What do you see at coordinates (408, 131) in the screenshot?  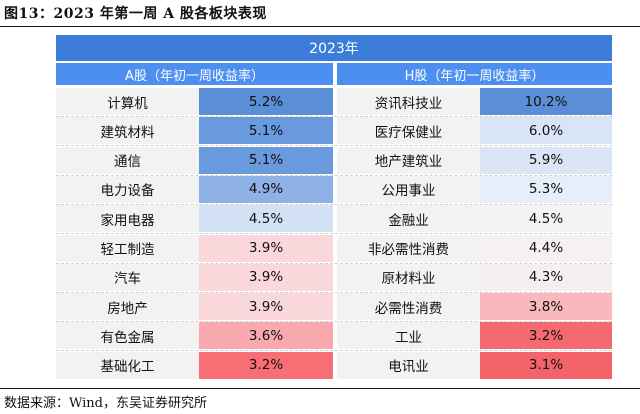 I see `h-sector-name: 医疗保健业` at bounding box center [408, 131].